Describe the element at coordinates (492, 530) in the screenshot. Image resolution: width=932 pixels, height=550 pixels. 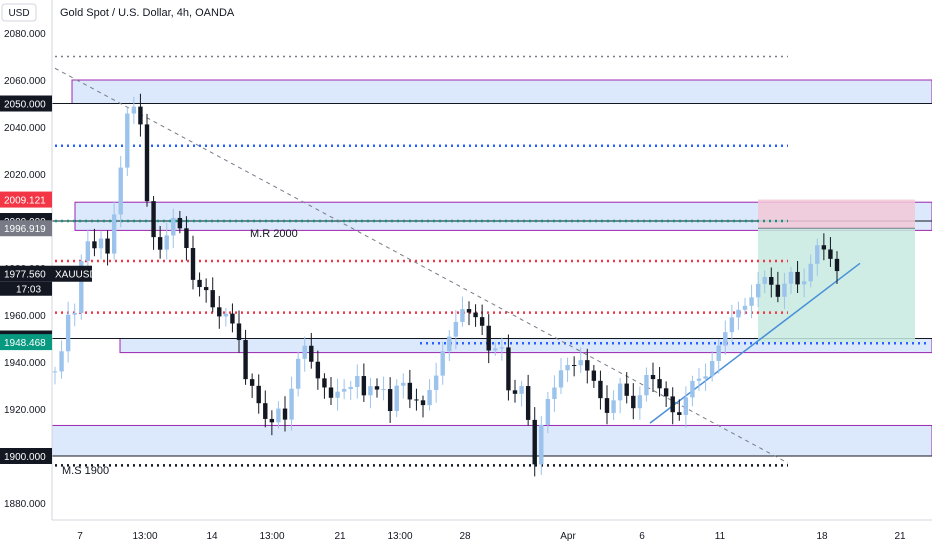
I see `x-axis: 7 13:00 14 13:00 21 13:00 28 Apr 6 11 18 21` at that location.